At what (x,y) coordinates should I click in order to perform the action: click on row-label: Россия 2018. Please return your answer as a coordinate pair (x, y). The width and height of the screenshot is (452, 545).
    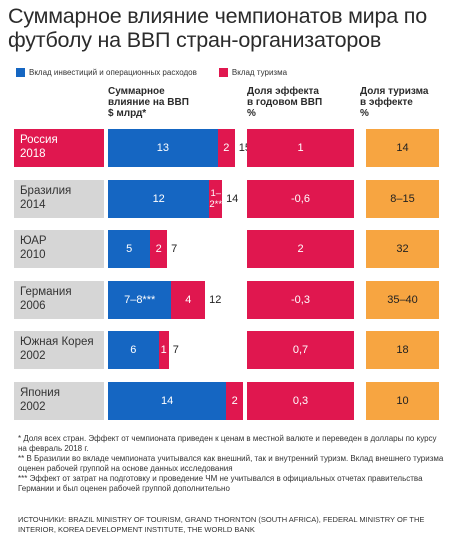
    Looking at the image, I should click on (59, 148).